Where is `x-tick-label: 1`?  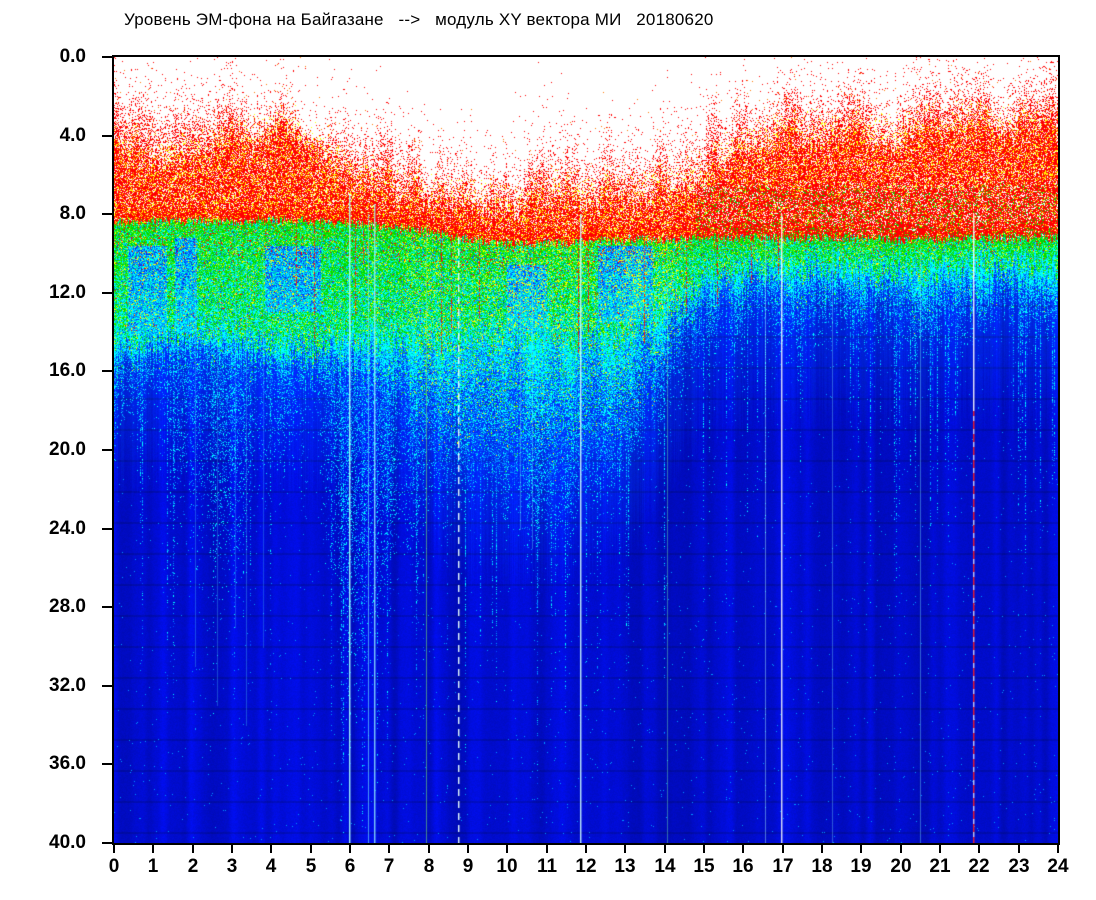 x-tick-label: 1 is located at coordinates (153, 866).